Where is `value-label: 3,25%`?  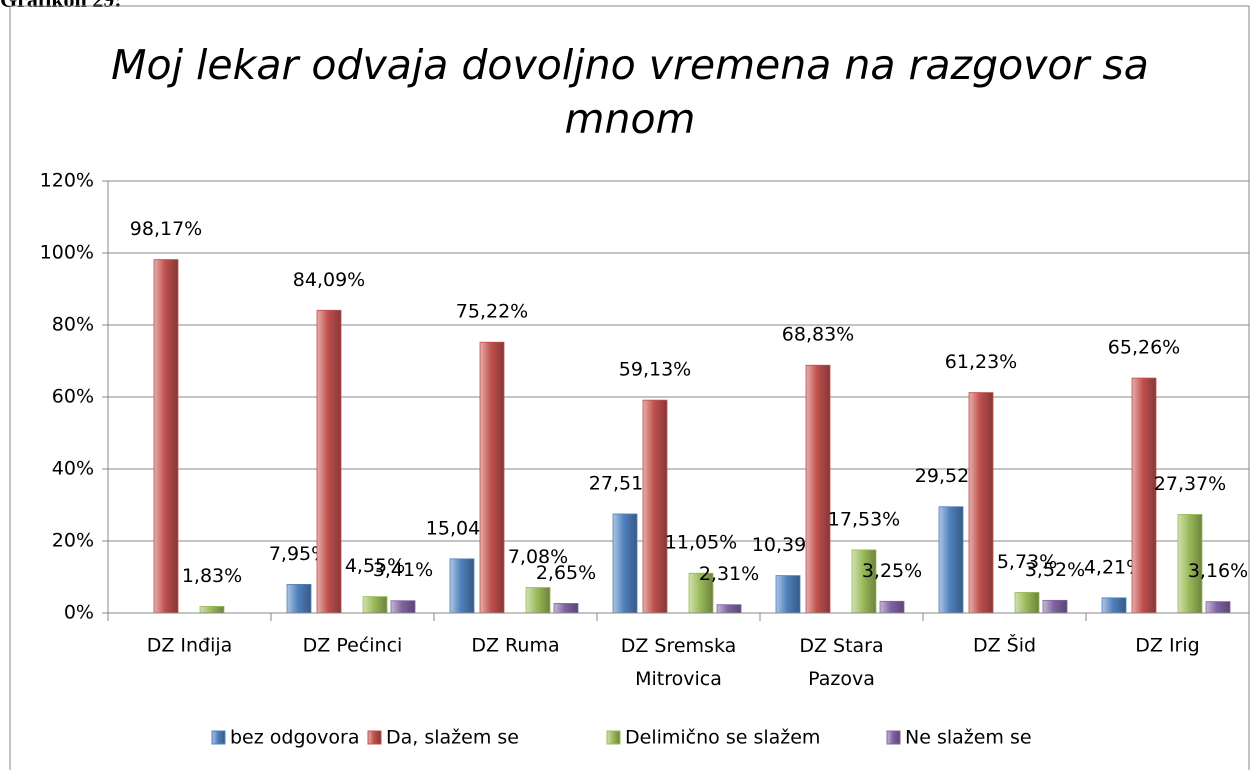
value-label: 3,25% is located at coordinates (892, 571).